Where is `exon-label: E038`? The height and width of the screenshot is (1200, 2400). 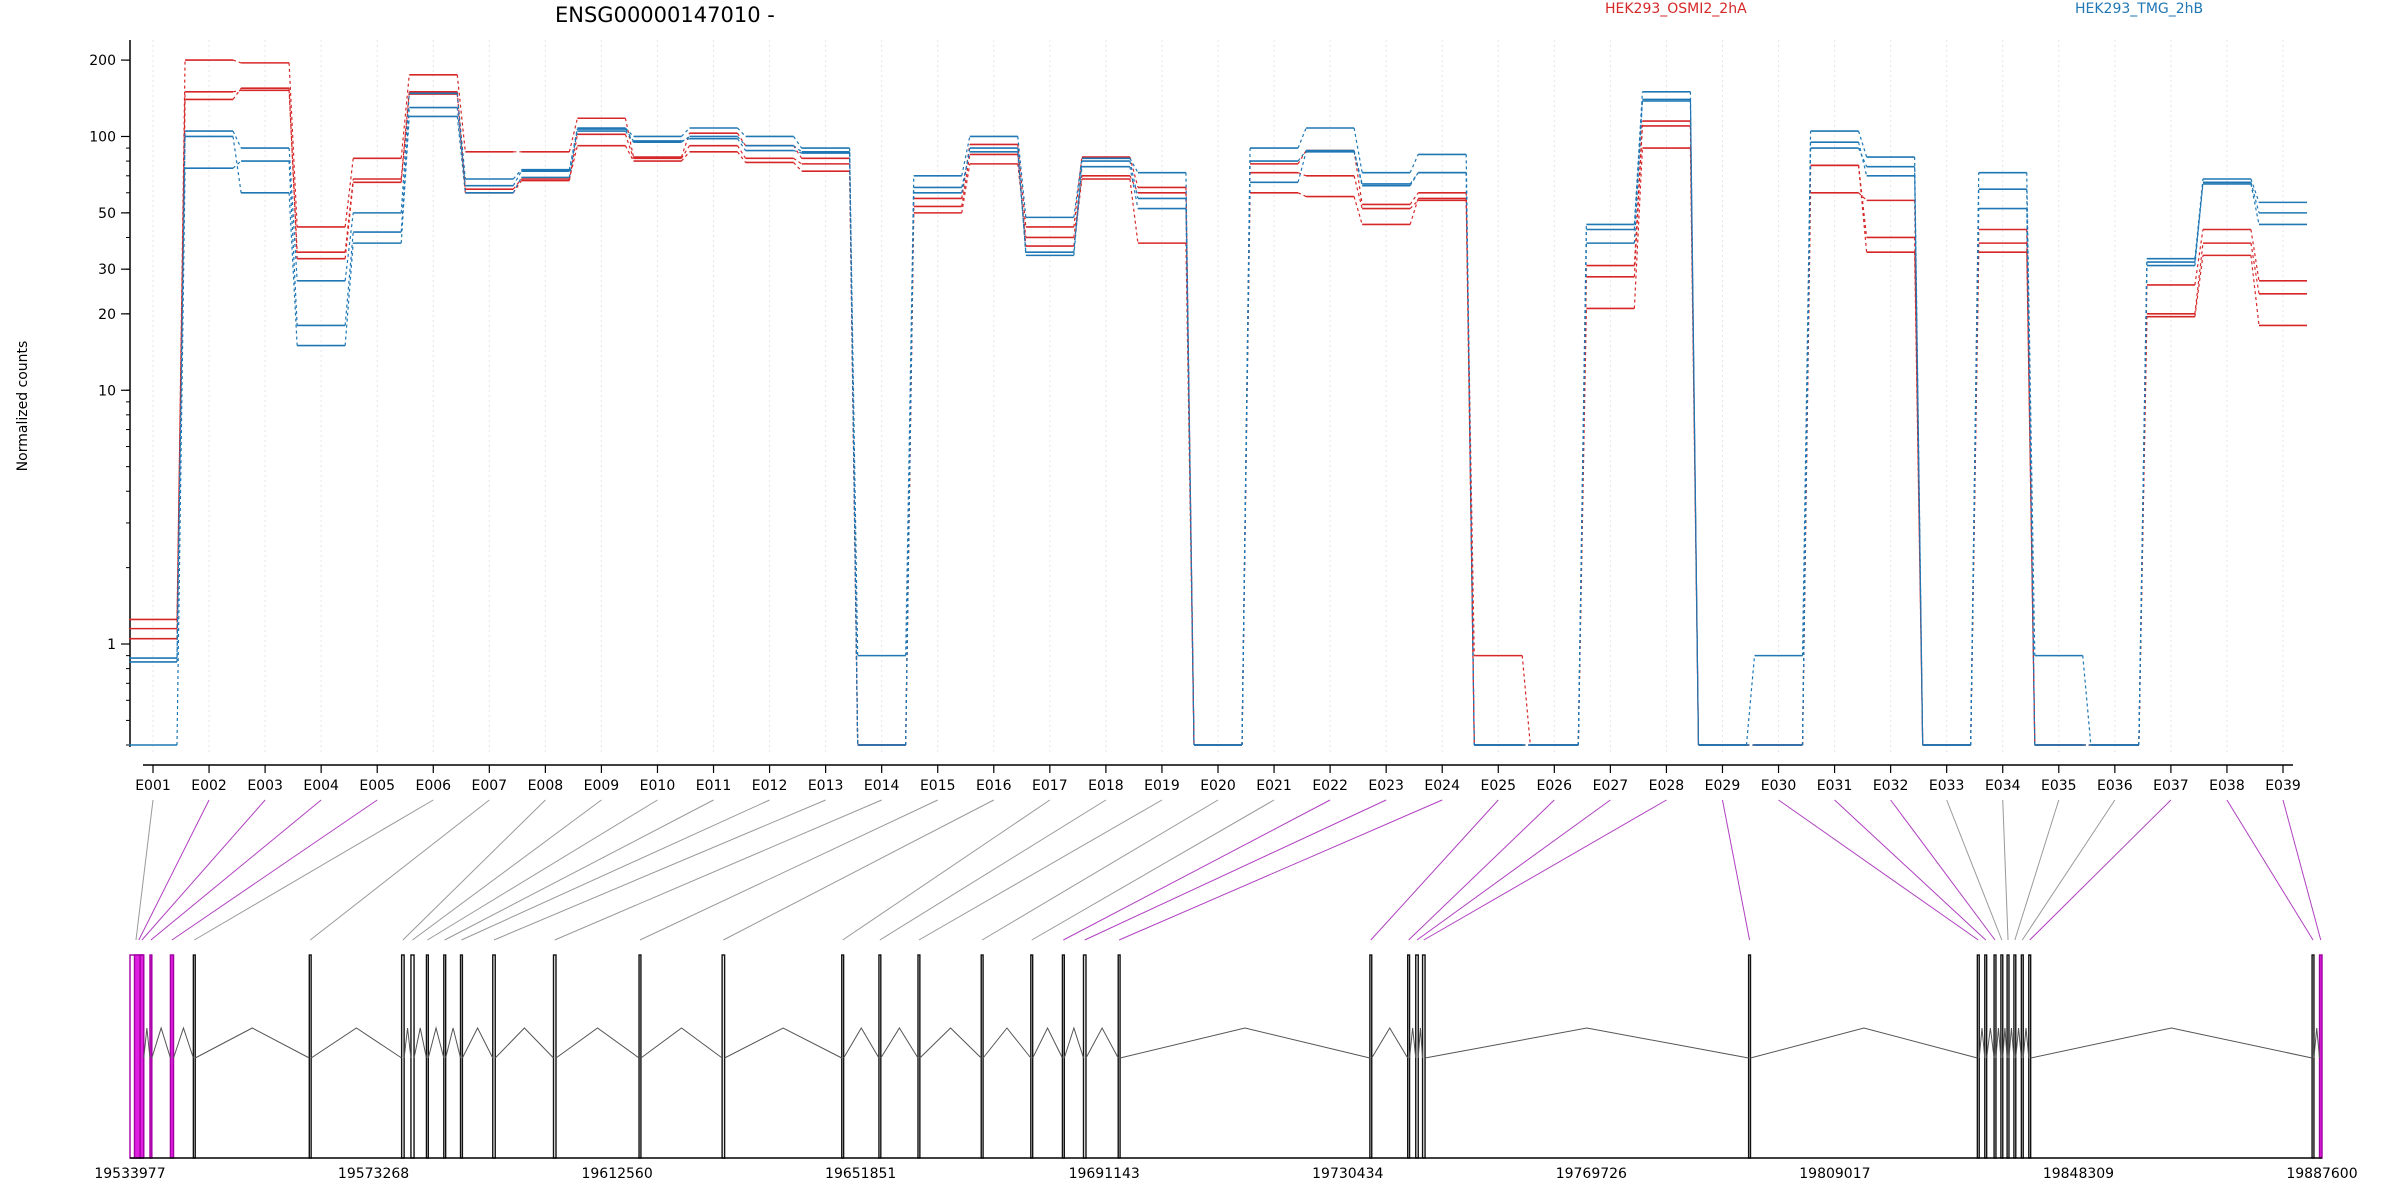
exon-label: E038 is located at coordinates (2227, 786).